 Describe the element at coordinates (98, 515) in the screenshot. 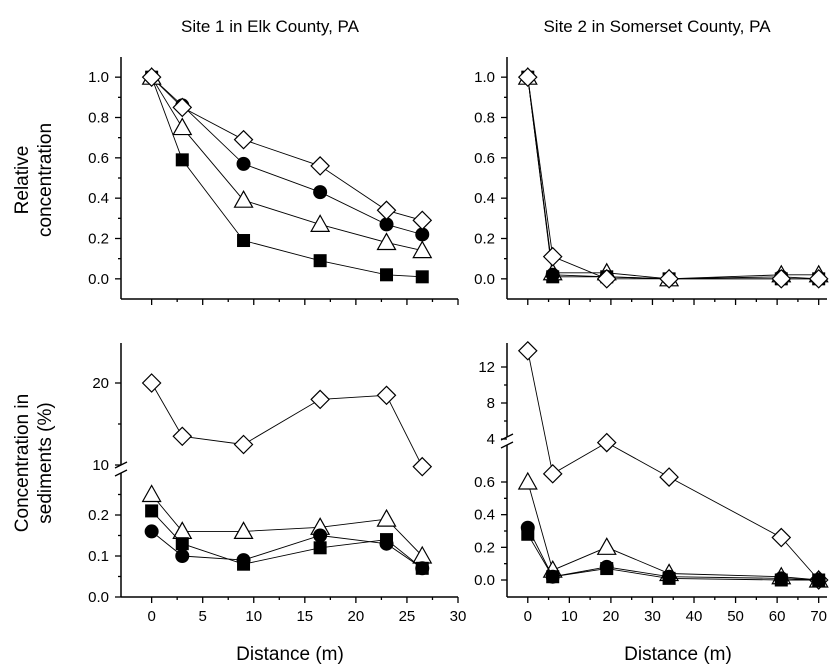

I see `panel-3-y-tick-label: 0.2` at that location.